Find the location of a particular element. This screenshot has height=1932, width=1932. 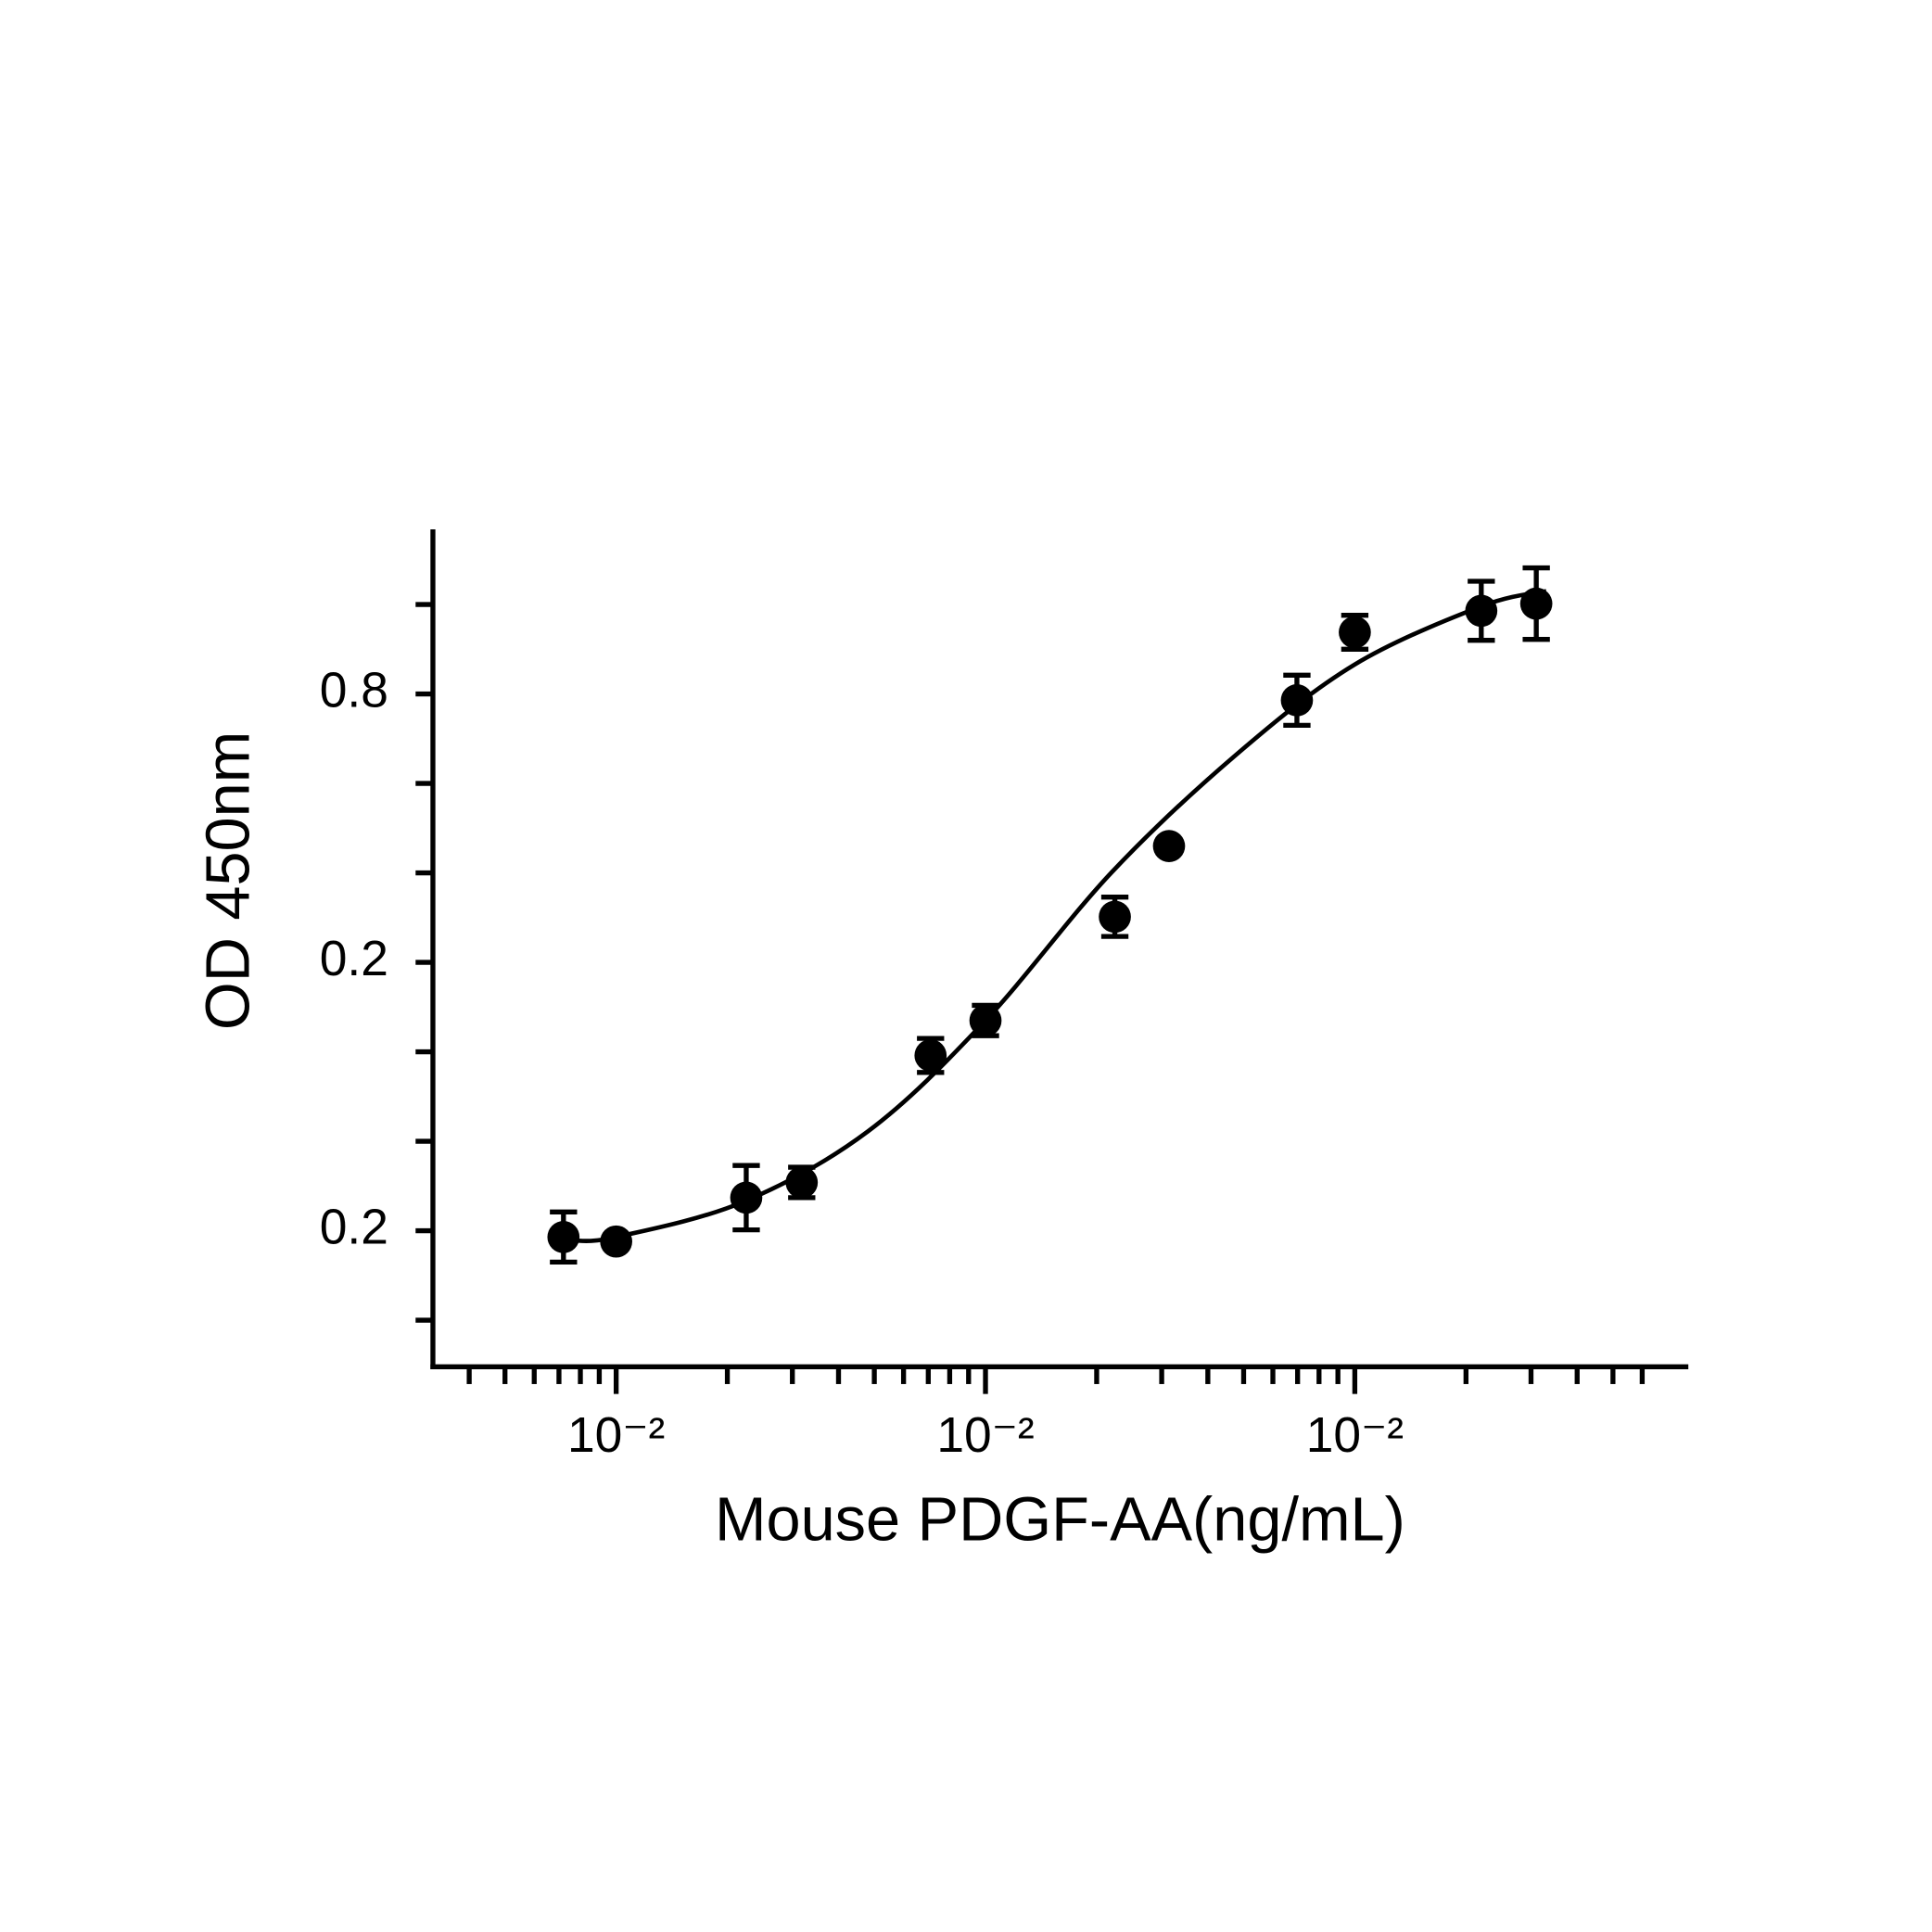

y-tick-label: 0.8 is located at coordinates (354, 691).